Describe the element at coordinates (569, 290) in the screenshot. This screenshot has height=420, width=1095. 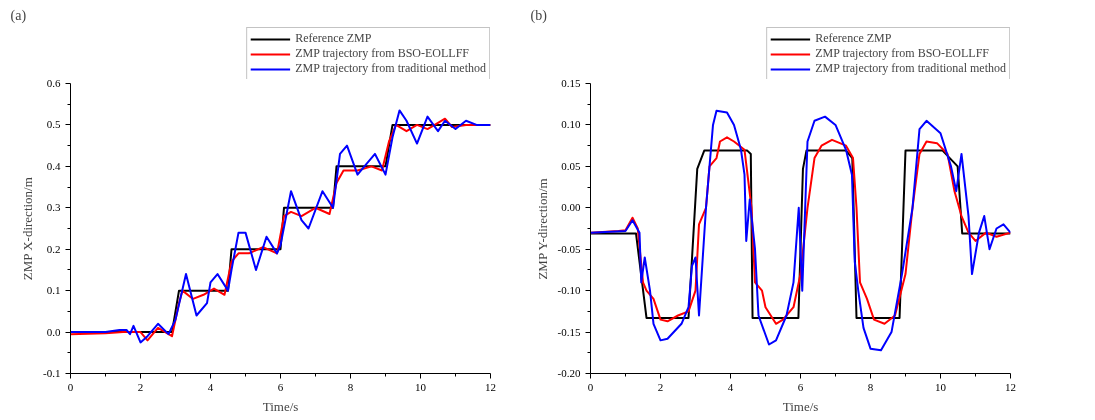
I see `y-tick-label: -0.10` at that location.